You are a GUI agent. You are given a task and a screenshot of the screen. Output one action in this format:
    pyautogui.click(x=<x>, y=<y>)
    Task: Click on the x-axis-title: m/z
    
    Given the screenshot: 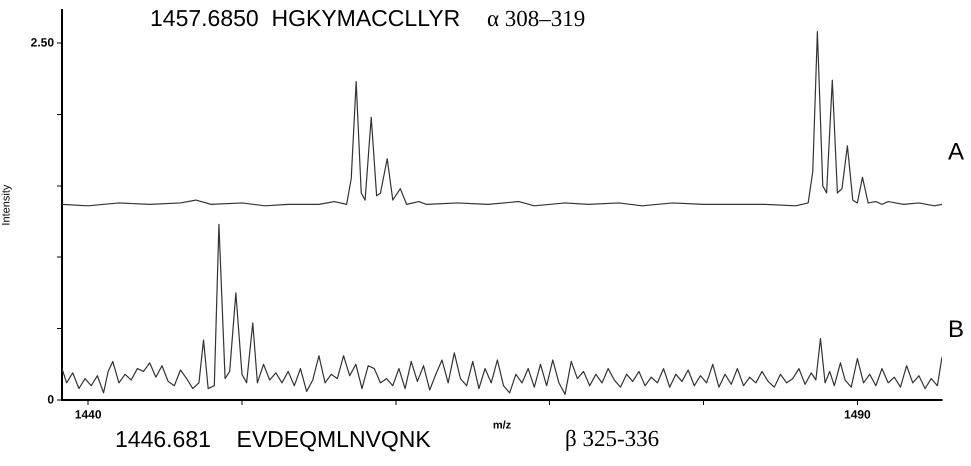 What is the action you would take?
    pyautogui.click(x=502, y=425)
    